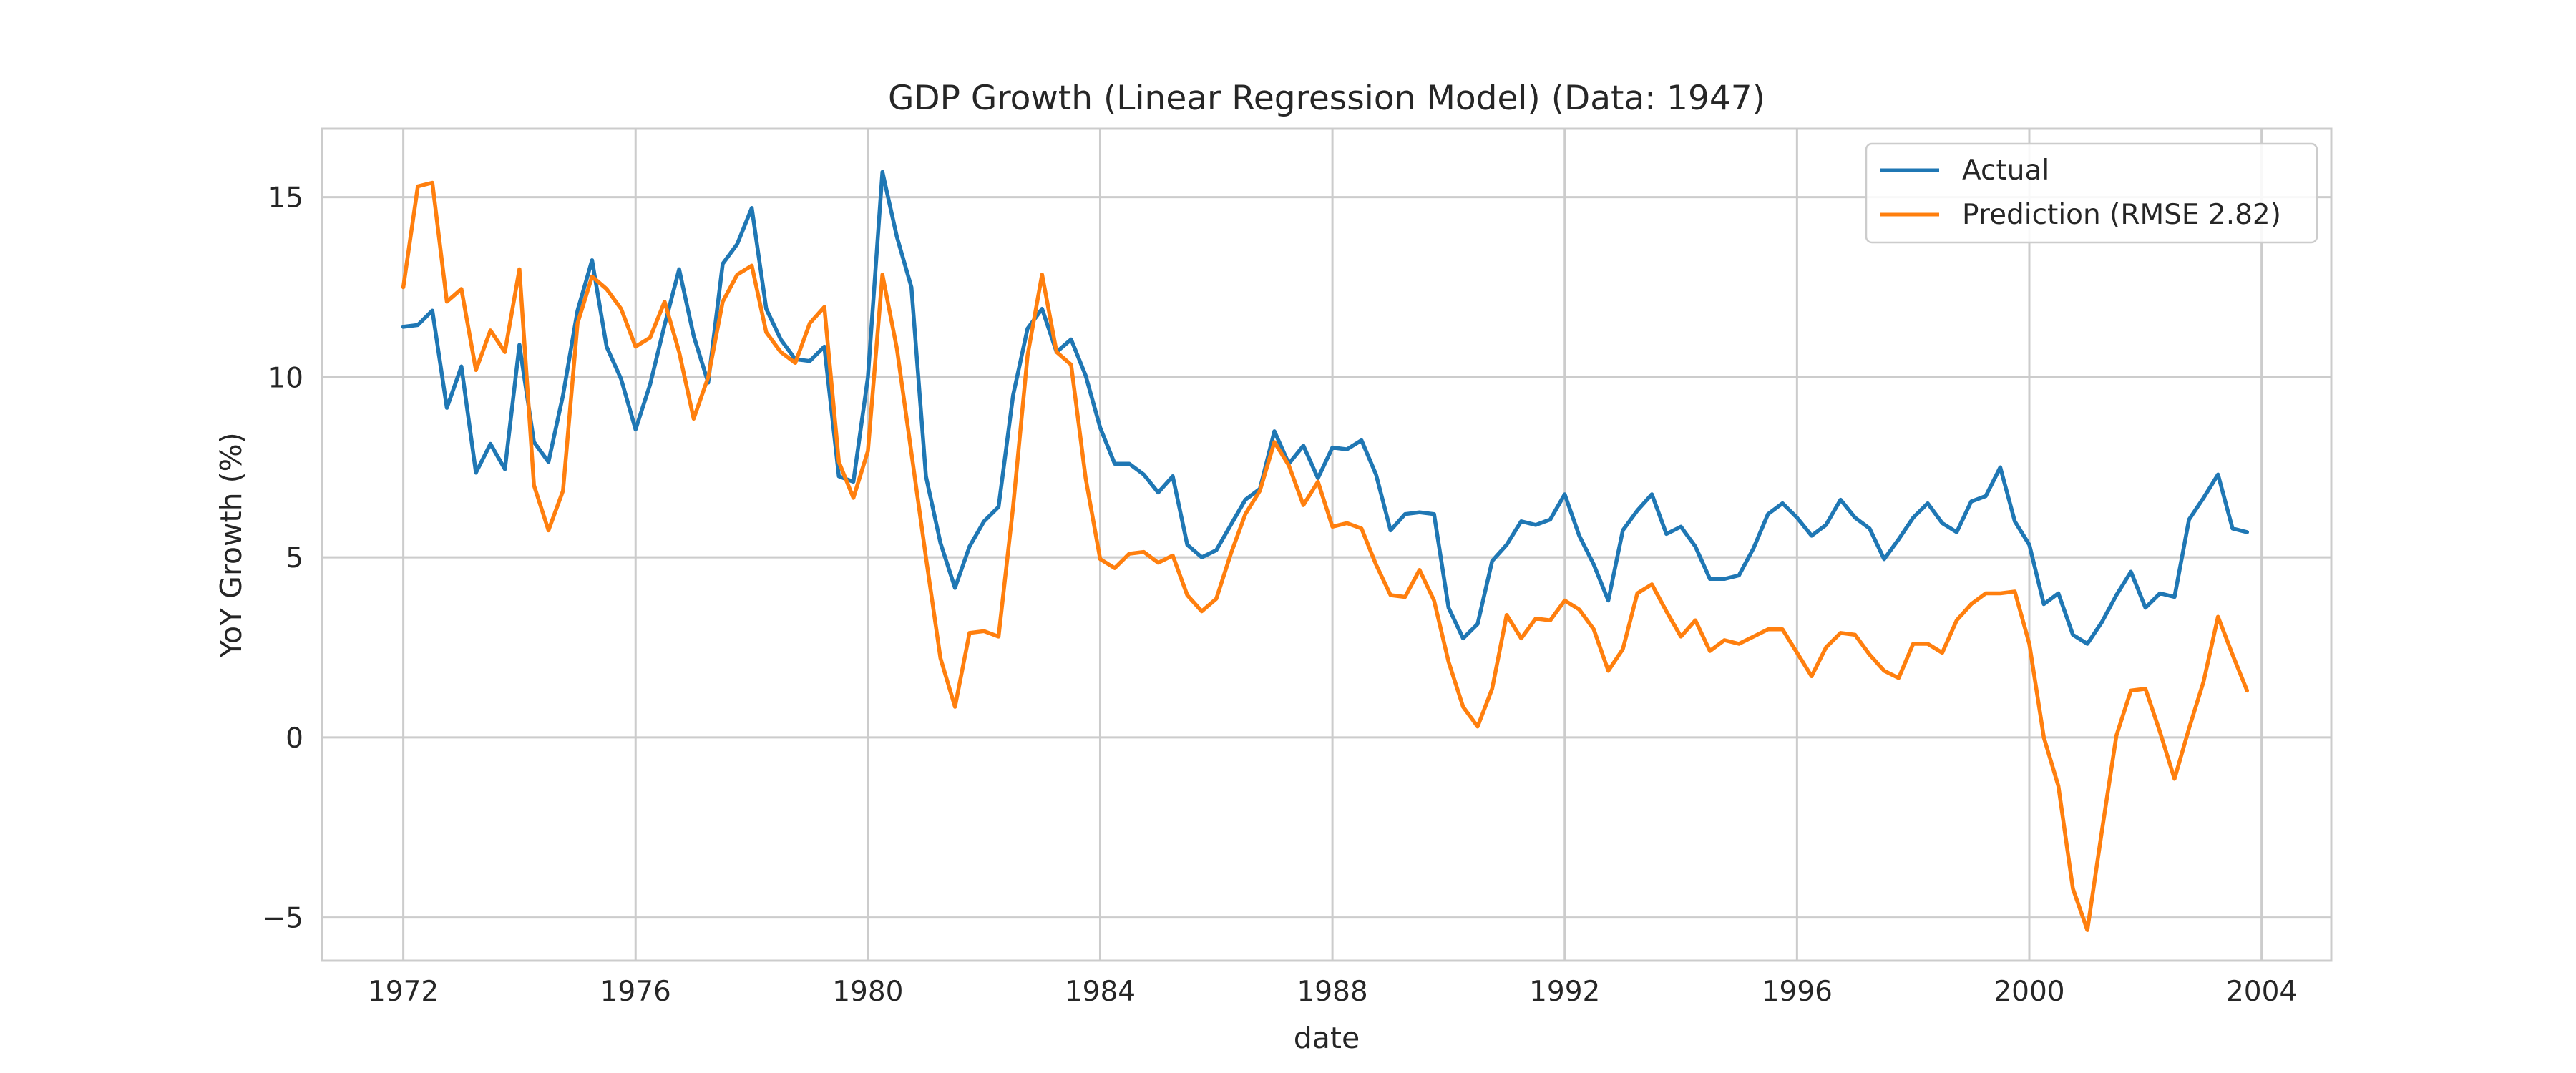 The image size is (2576, 1073). What do you see at coordinates (867, 992) in the screenshot?
I see `x-tick-label: 1980` at bounding box center [867, 992].